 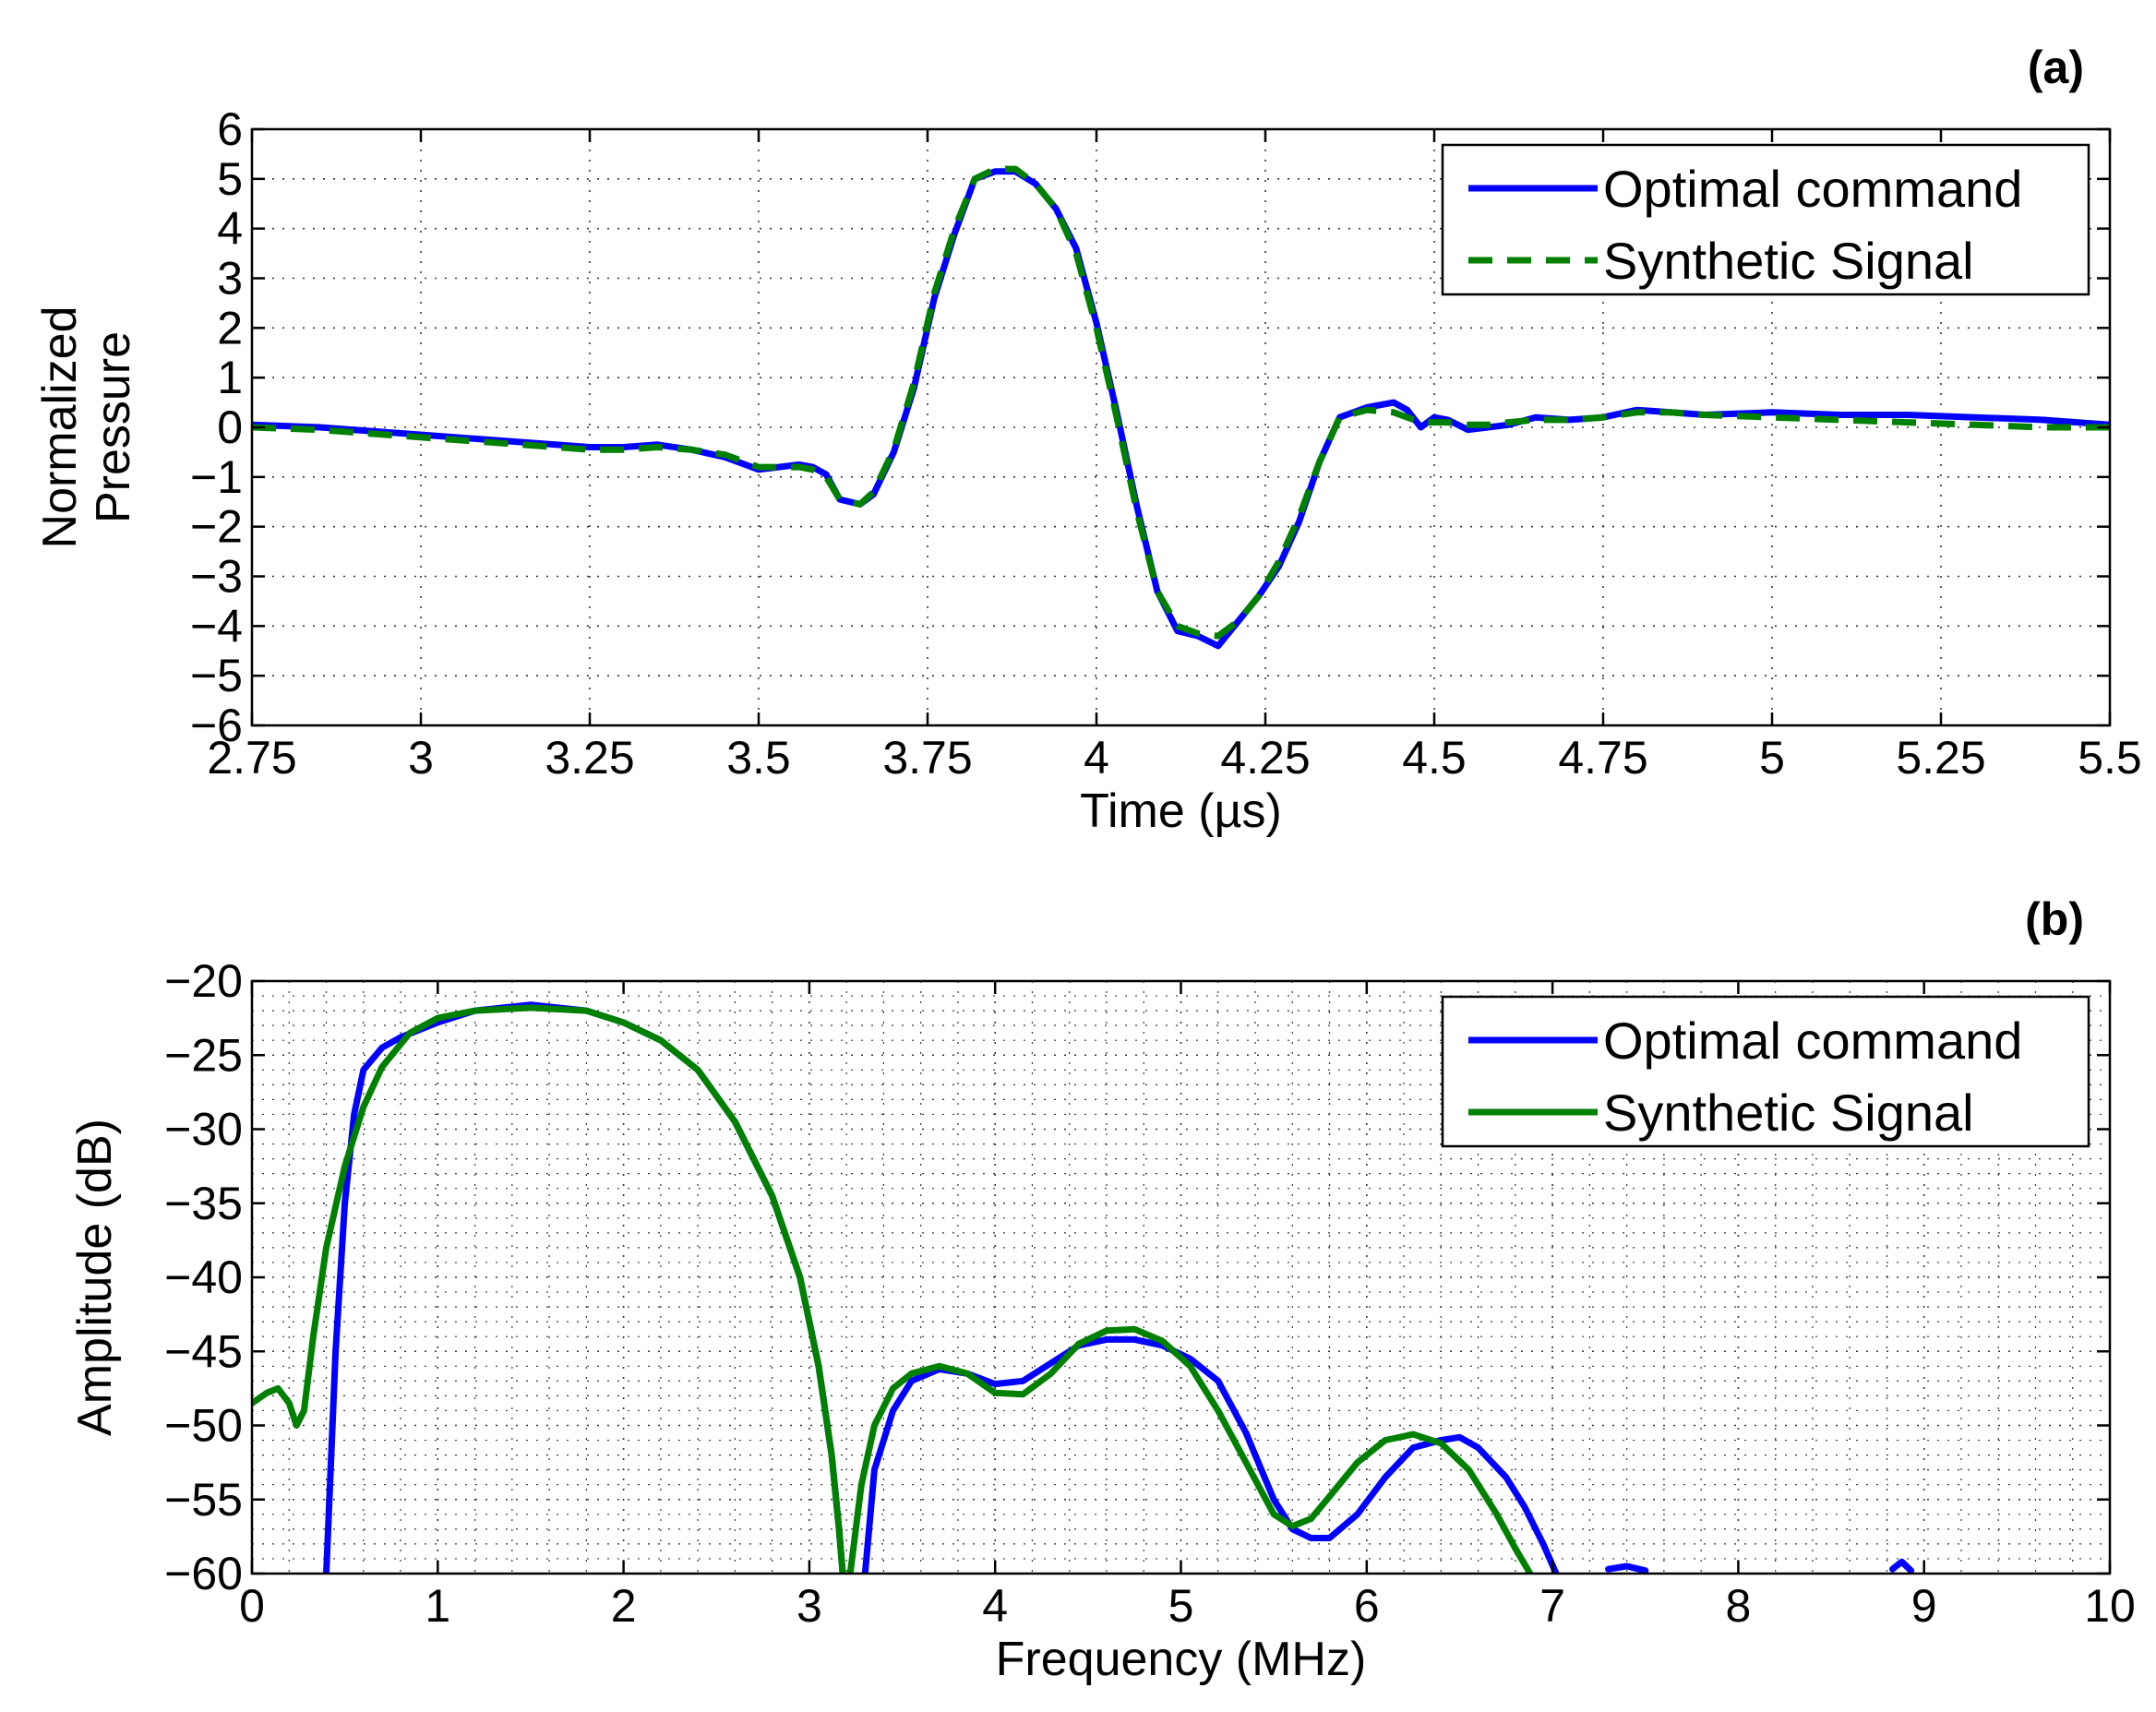 What do you see at coordinates (203, 1129) in the screenshot?
I see `chart2-y-tick-label: −30` at bounding box center [203, 1129].